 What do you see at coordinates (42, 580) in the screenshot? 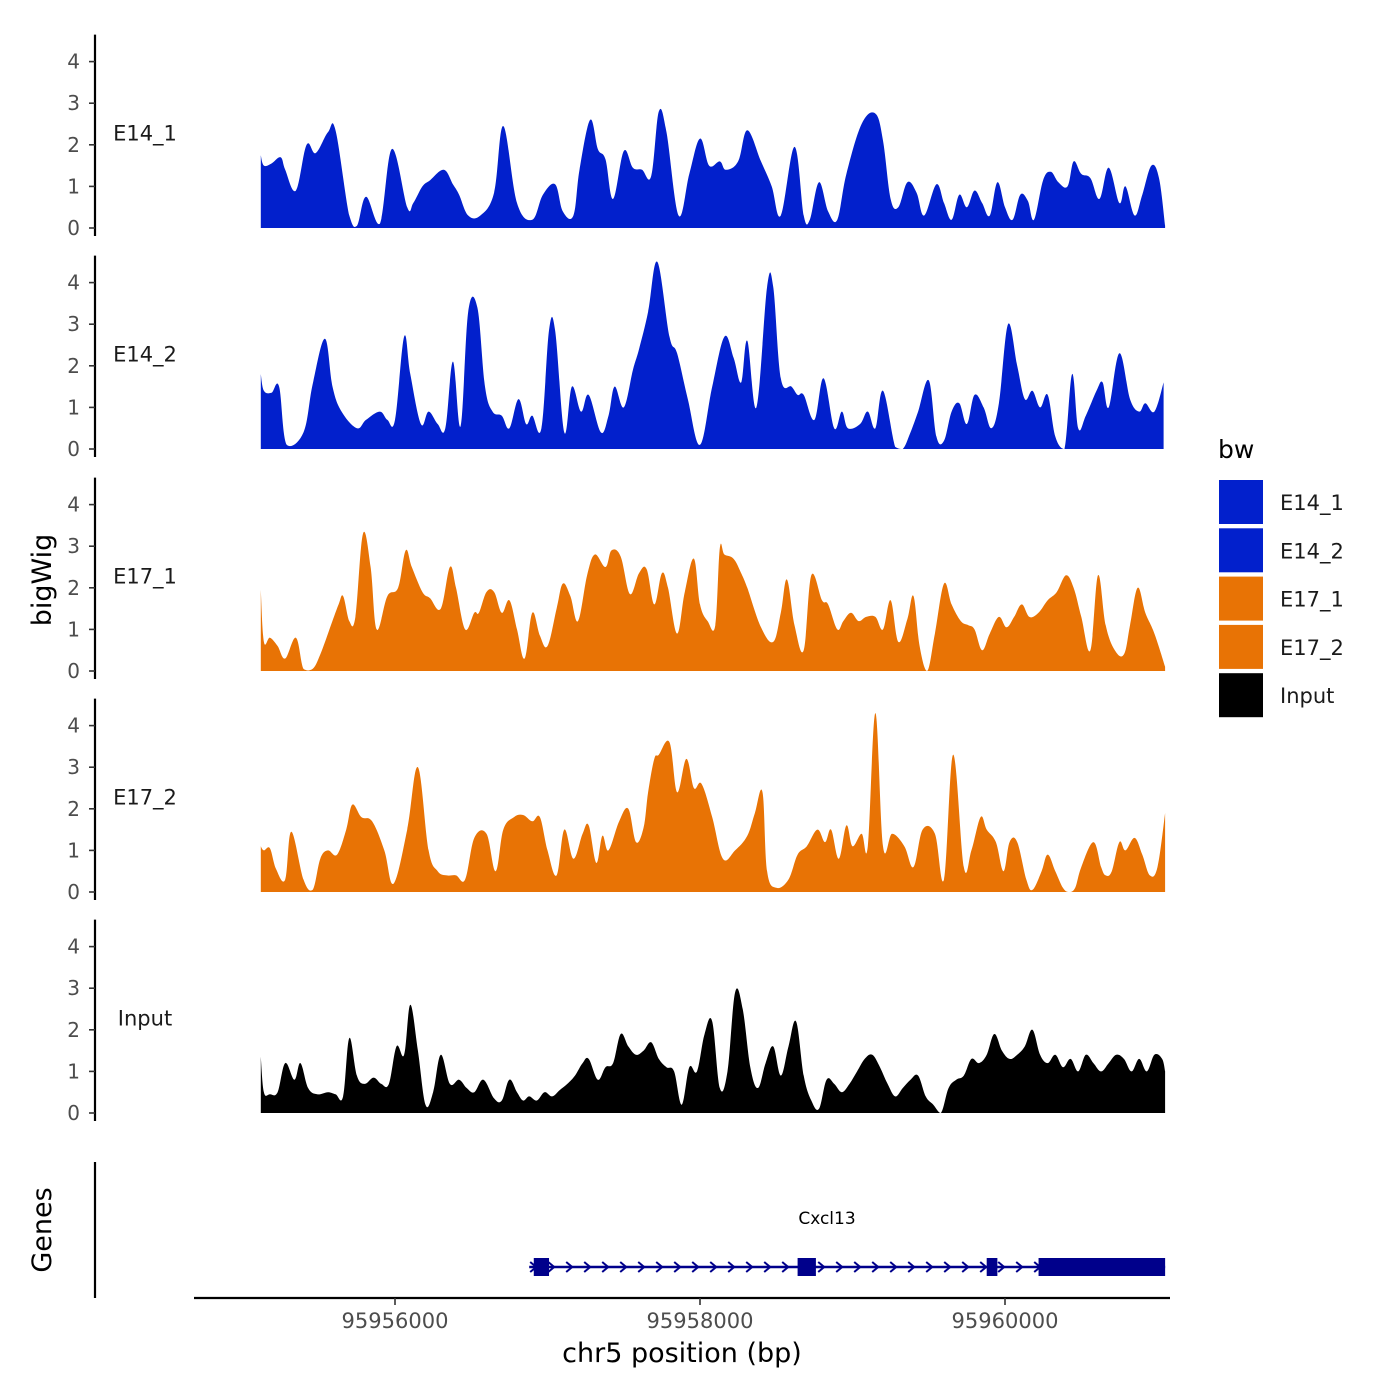
I see `y-axis-title: bigWig` at bounding box center [42, 580].